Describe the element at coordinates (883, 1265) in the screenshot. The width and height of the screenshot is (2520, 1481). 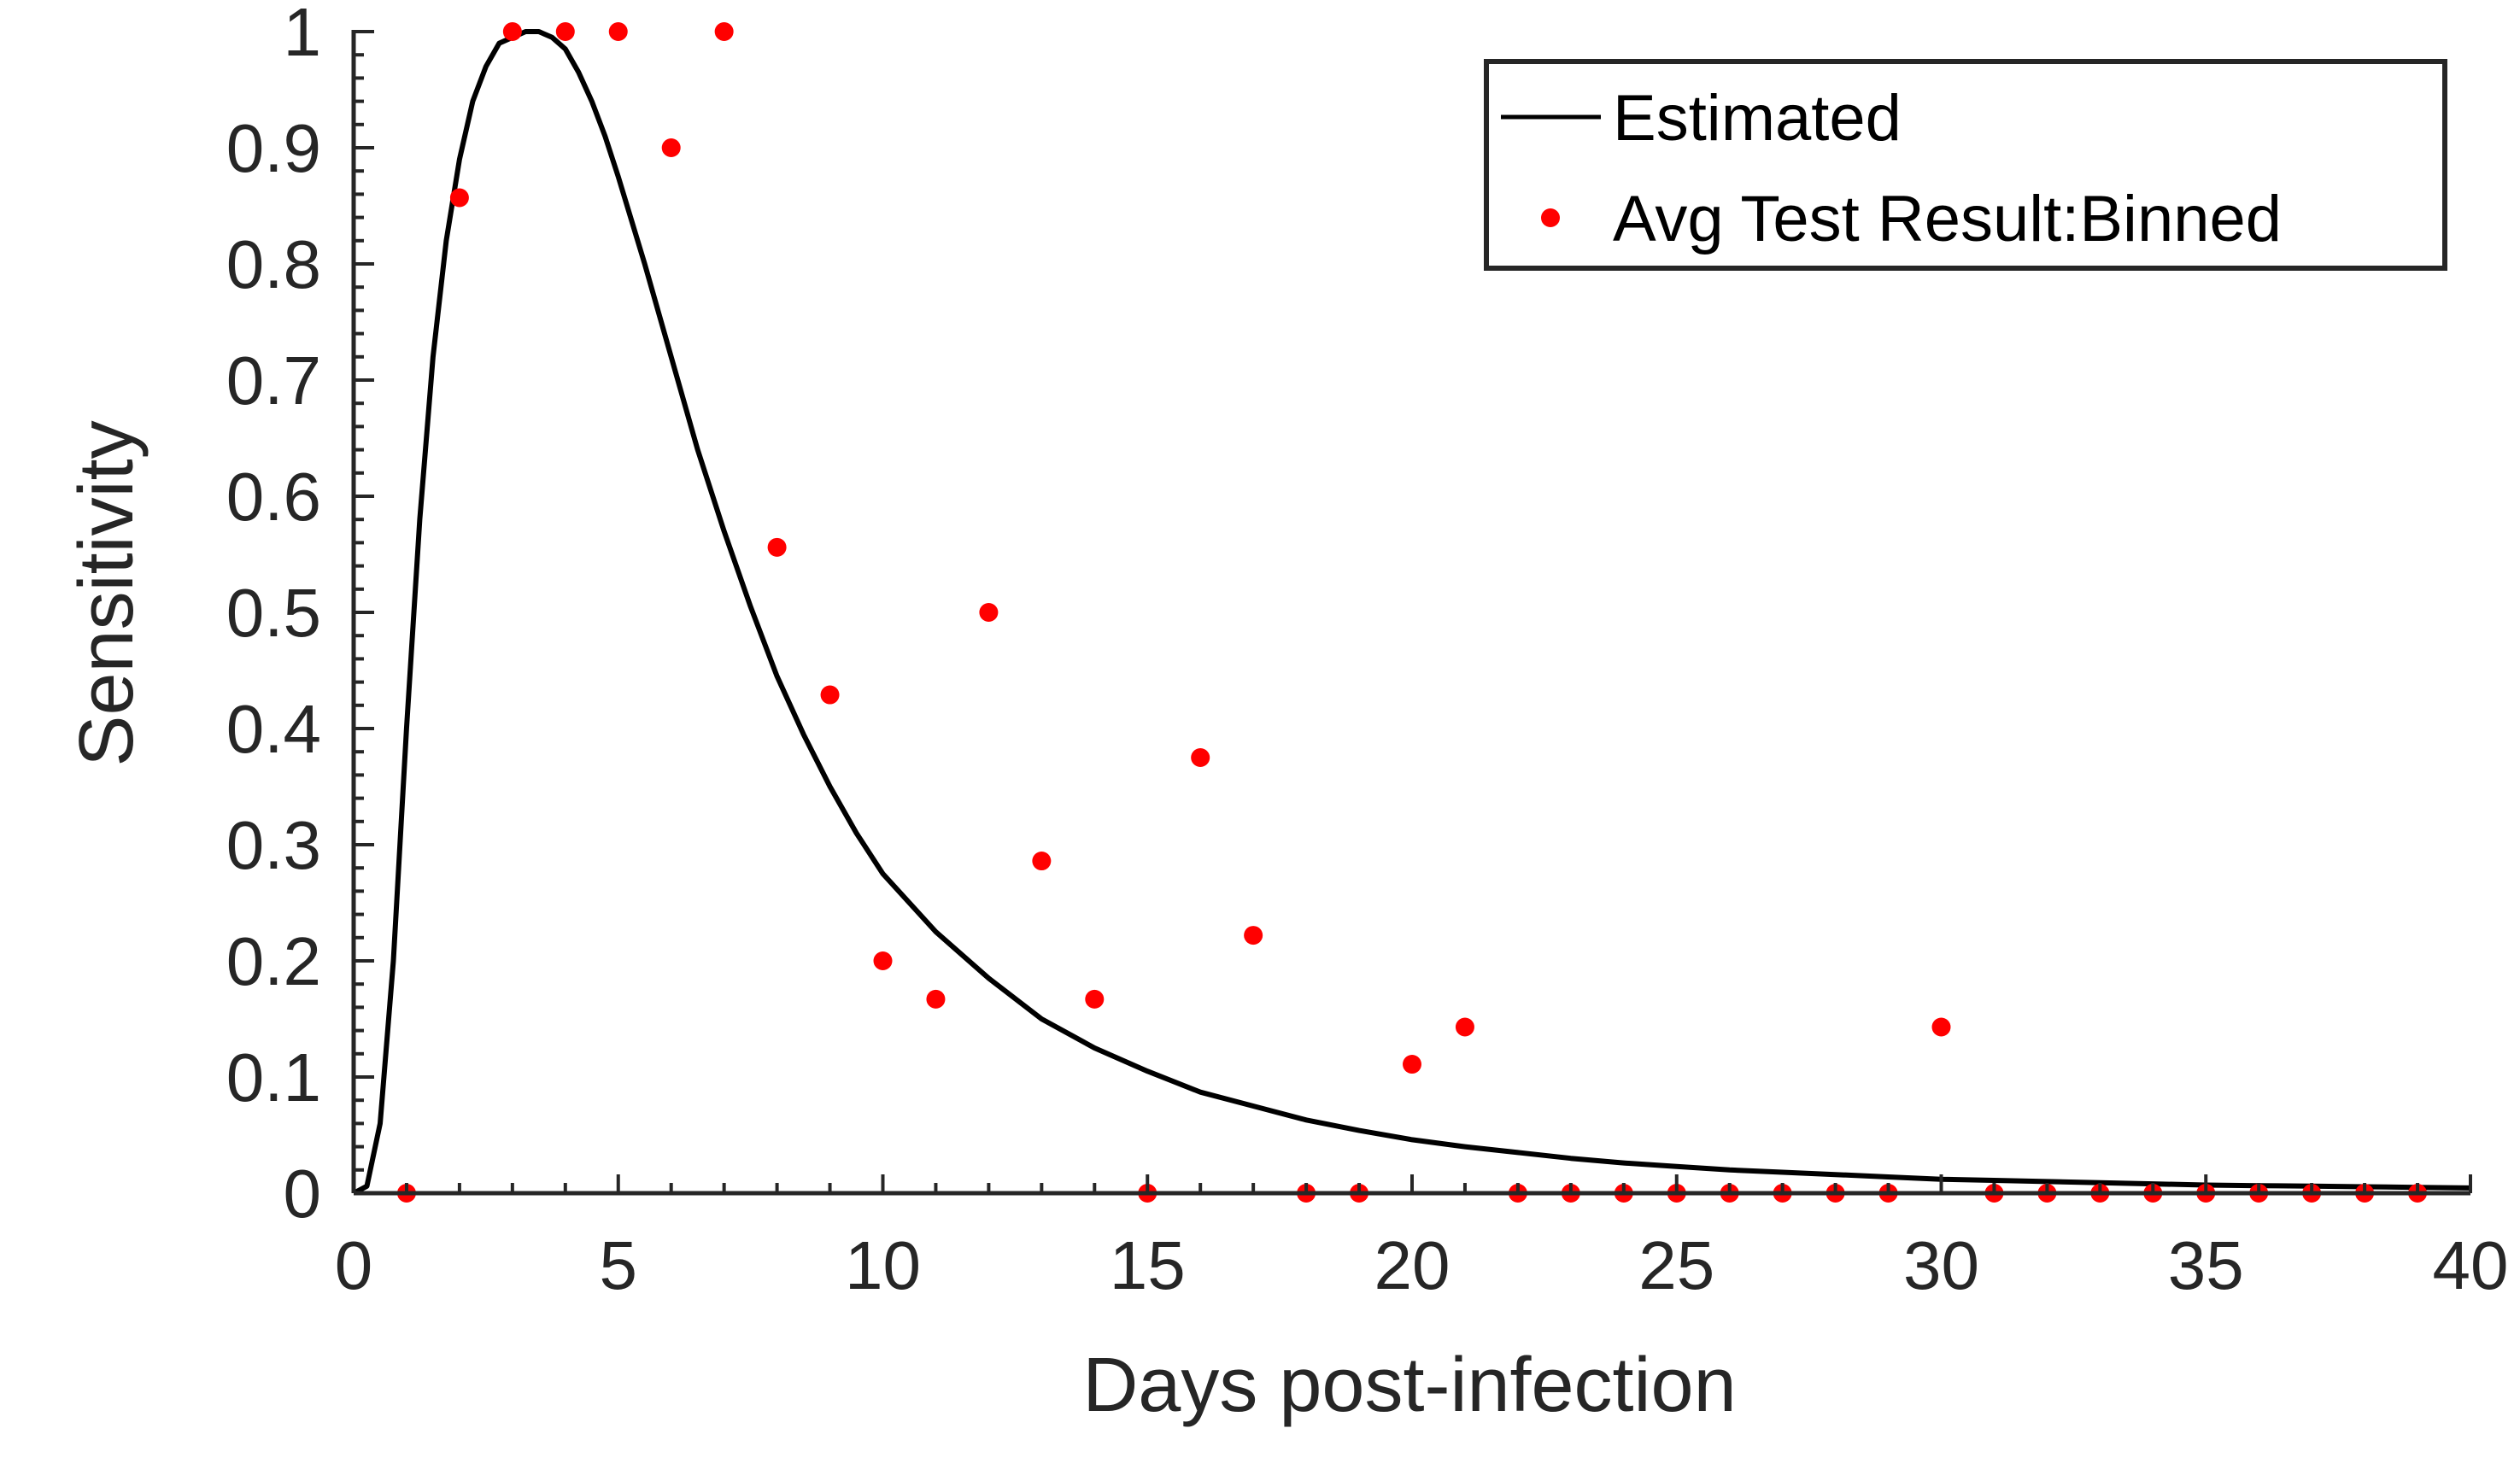
I see `x-tick-label: 10` at that location.